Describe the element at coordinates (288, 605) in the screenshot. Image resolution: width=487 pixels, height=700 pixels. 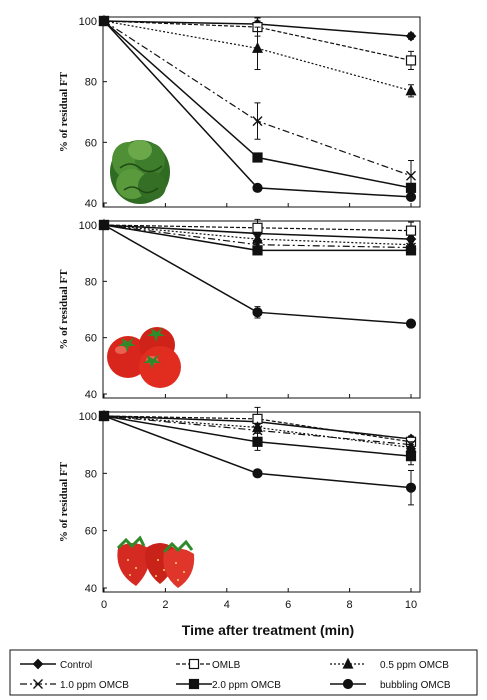
I see `x-tick-label: 6` at that location.